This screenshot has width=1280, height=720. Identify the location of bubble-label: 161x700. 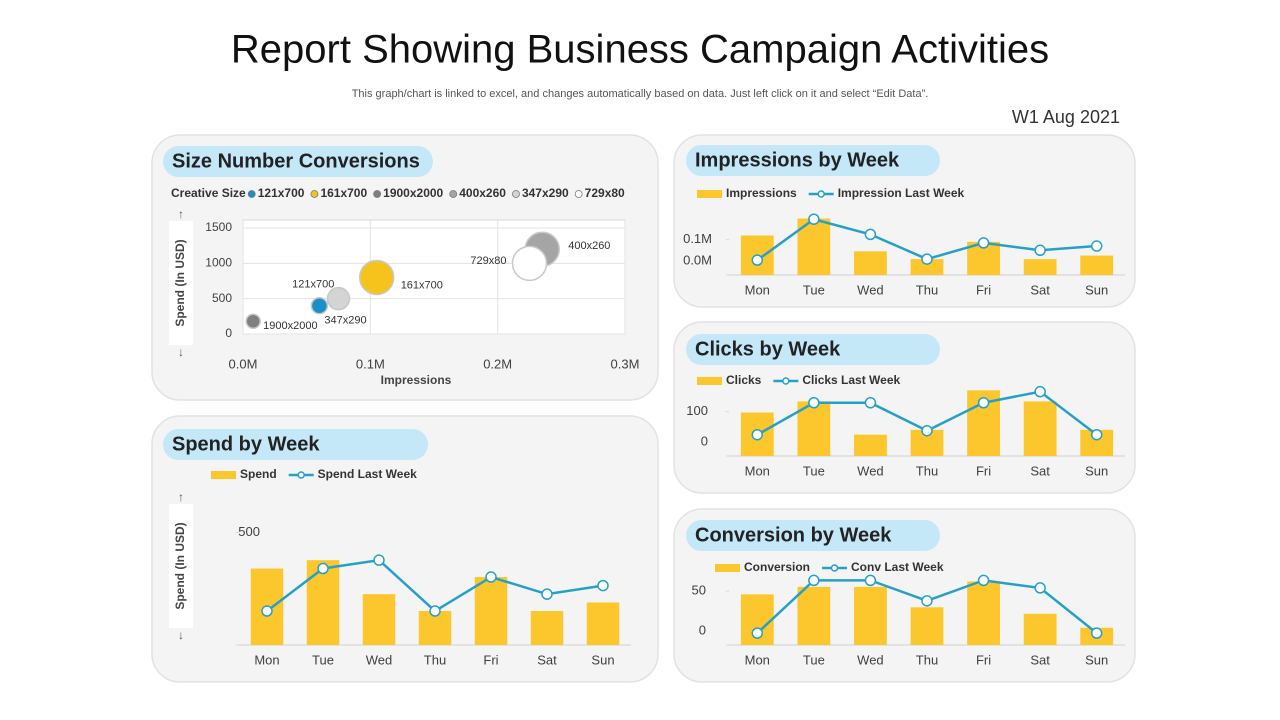
(422, 285).